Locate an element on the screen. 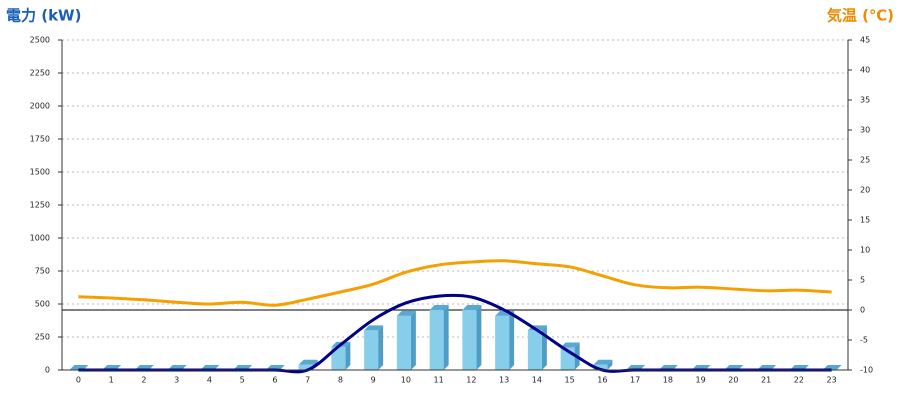 The width and height of the screenshot is (900, 404). x-tick-label: 21 is located at coordinates (766, 380).